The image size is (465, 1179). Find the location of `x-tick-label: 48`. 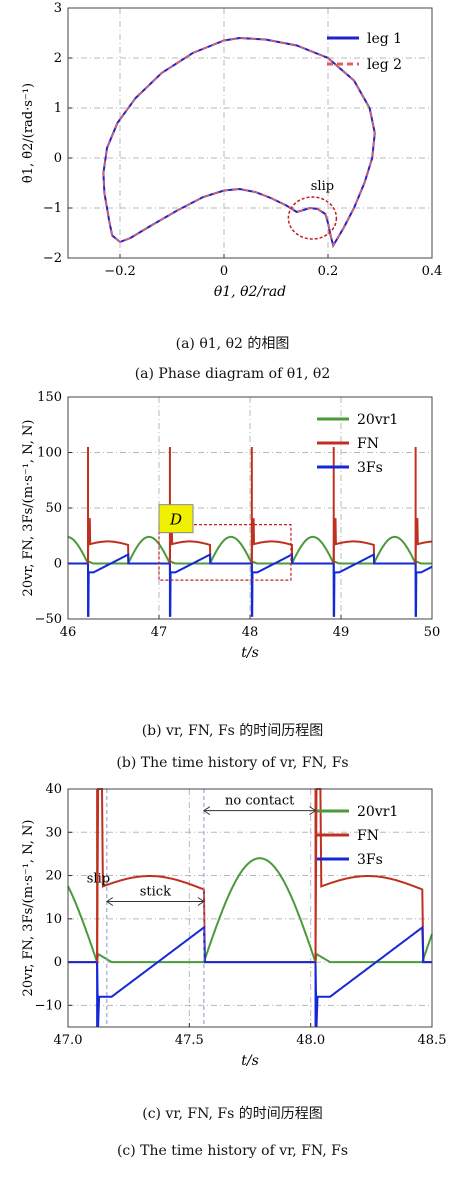

x-tick-label: 48 is located at coordinates (250, 632).